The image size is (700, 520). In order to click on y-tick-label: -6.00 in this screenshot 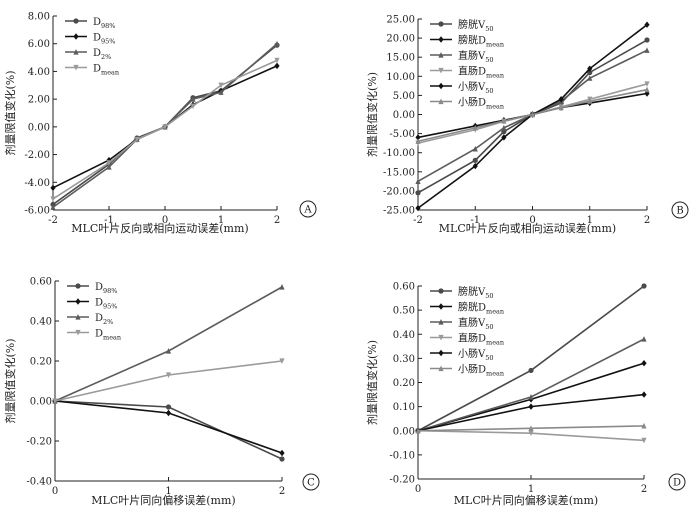, I will do `click(37, 211)`.